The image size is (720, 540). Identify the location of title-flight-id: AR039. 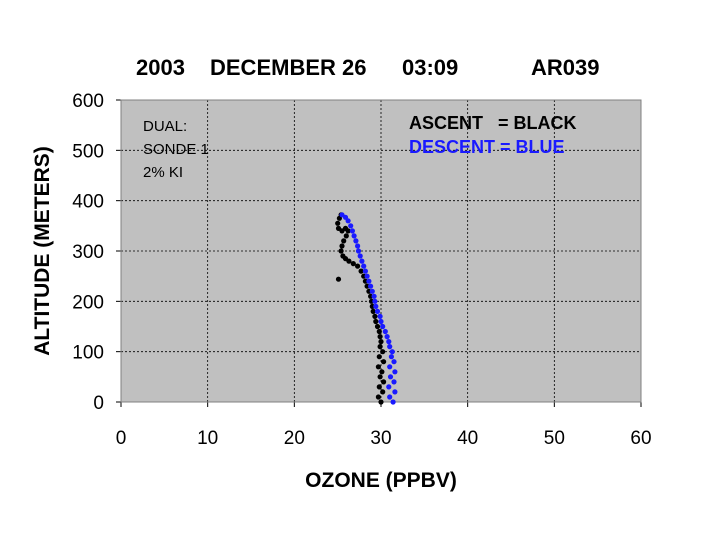
(565, 67).